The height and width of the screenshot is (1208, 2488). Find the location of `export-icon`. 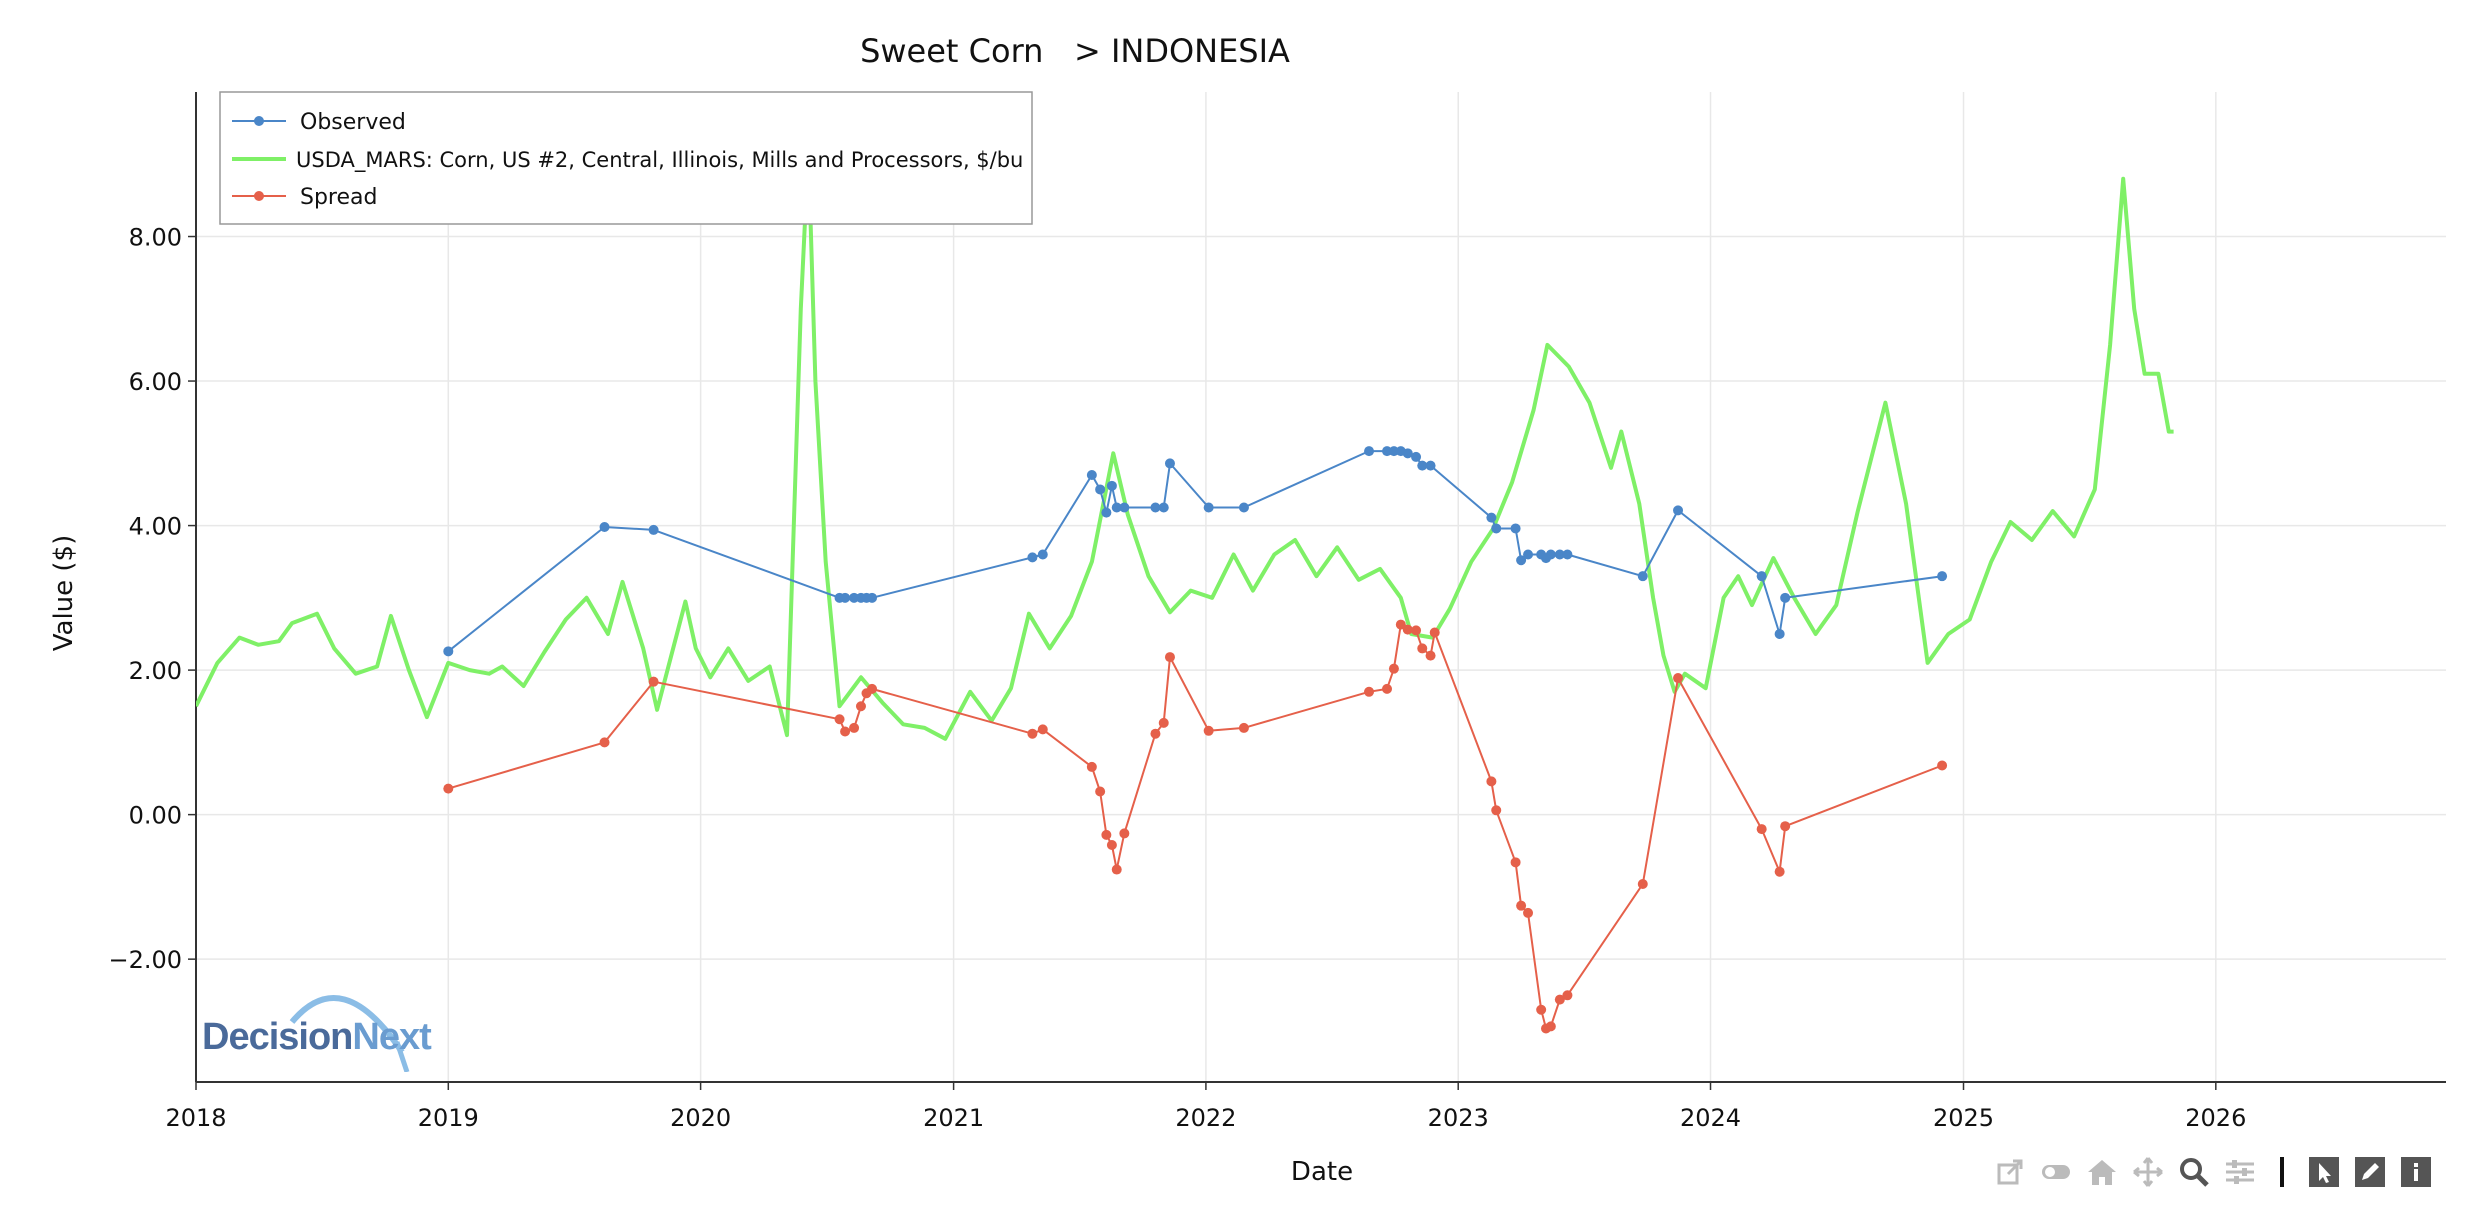

export-icon is located at coordinates (2010, 1172).